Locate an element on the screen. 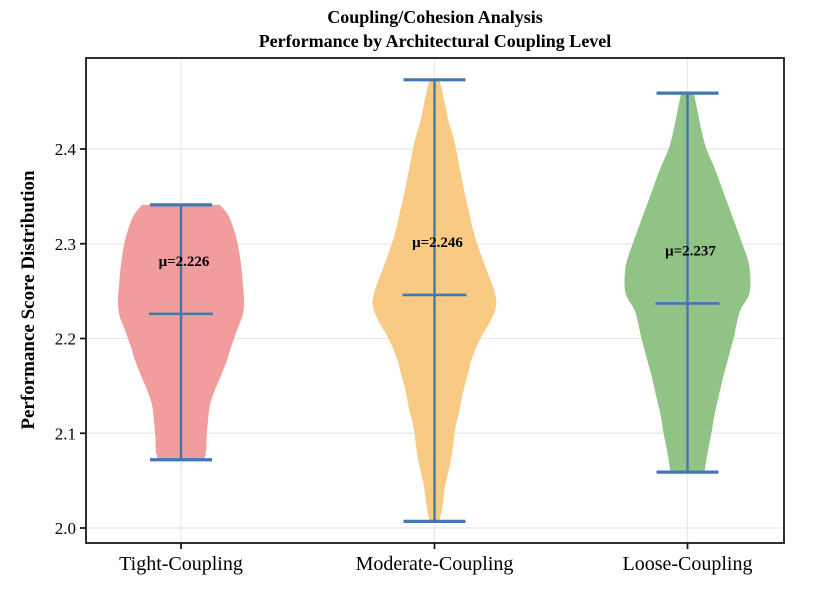  y-tick-label: 2.3 is located at coordinates (65, 244).